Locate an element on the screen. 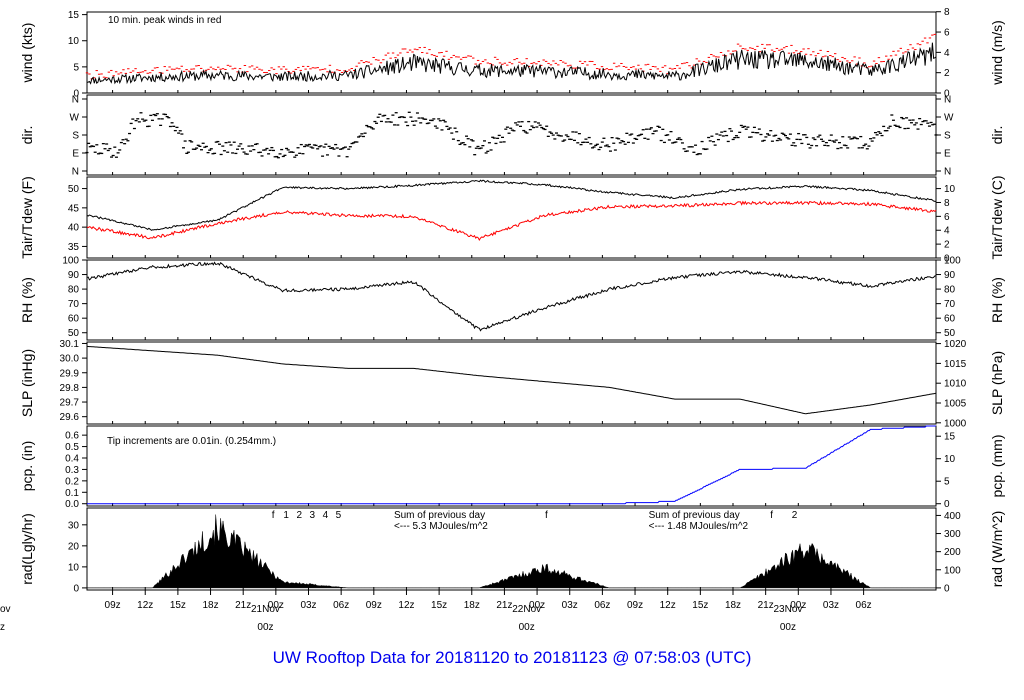 Image resolution: width=1024 pixels, height=700 pixels. wind-right-tick-label: 4 is located at coordinates (947, 53).